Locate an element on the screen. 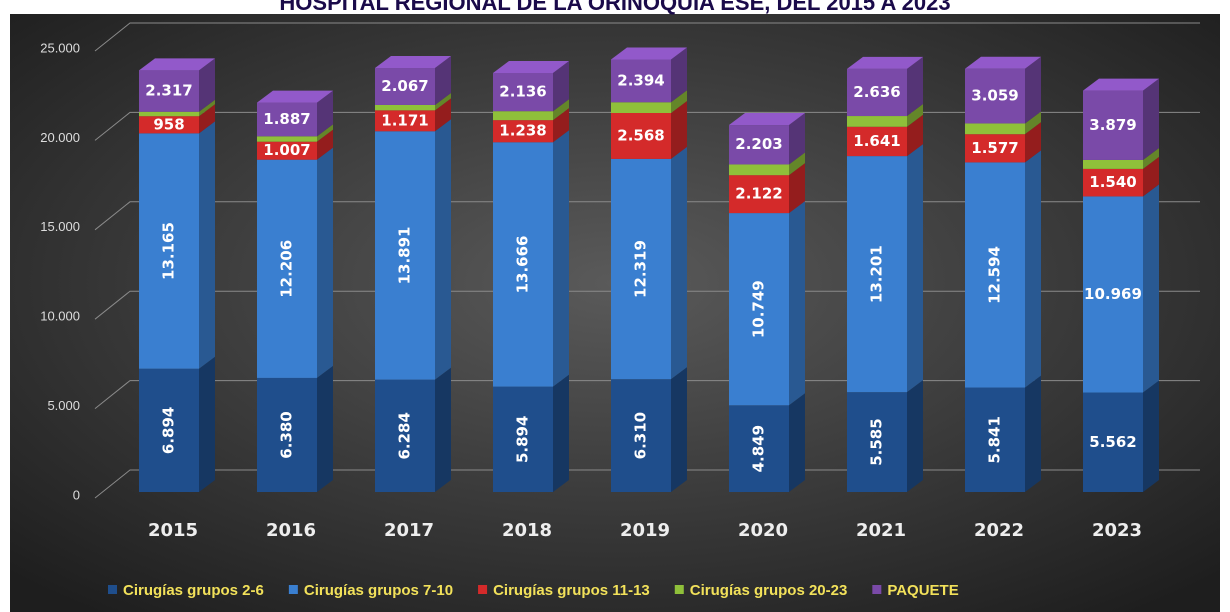  data-label: 2.636 is located at coordinates (876, 92).